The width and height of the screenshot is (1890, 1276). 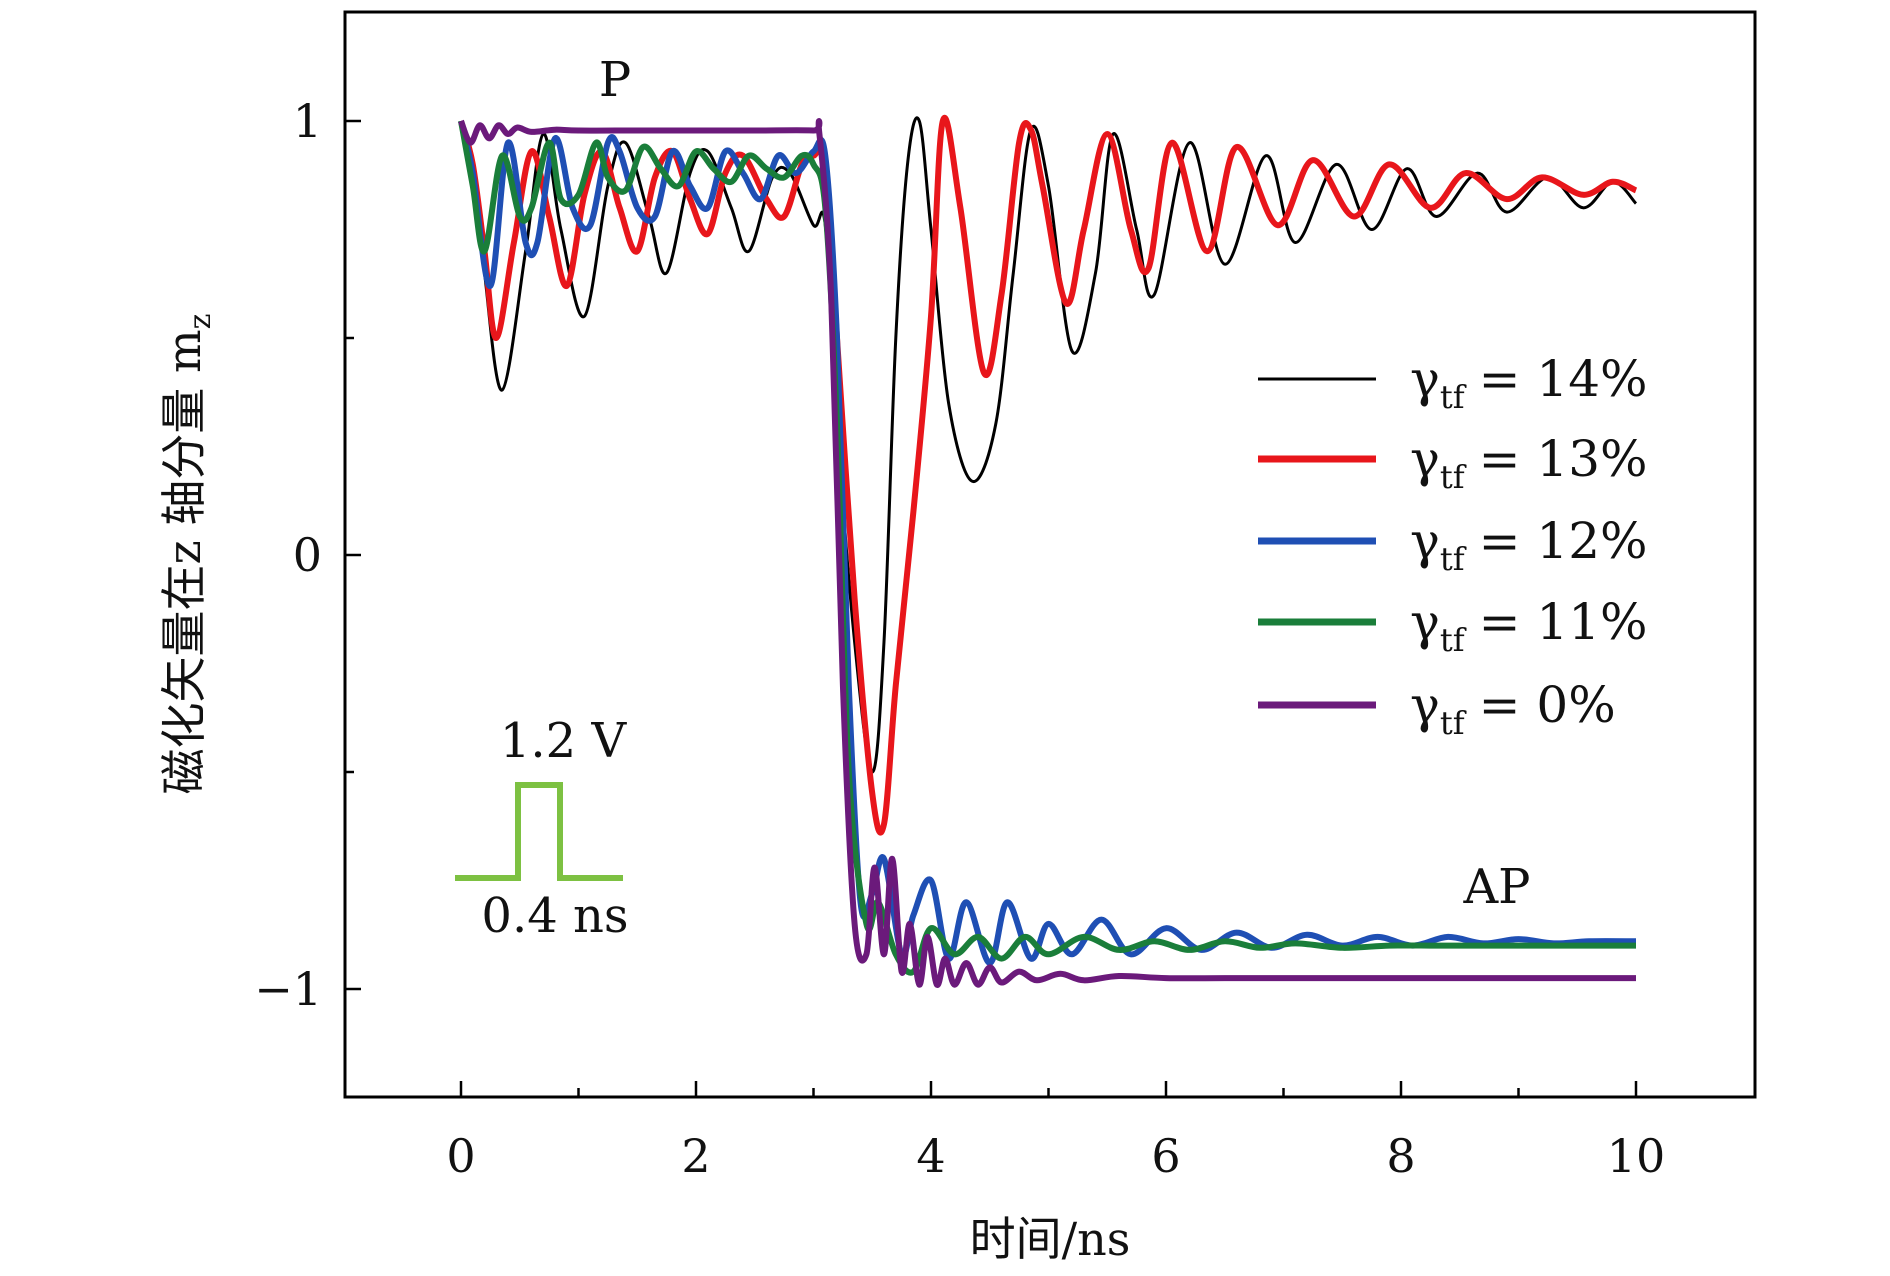 I want to click on legend-label-2: γtf = 12%, so click(x=1529, y=545).